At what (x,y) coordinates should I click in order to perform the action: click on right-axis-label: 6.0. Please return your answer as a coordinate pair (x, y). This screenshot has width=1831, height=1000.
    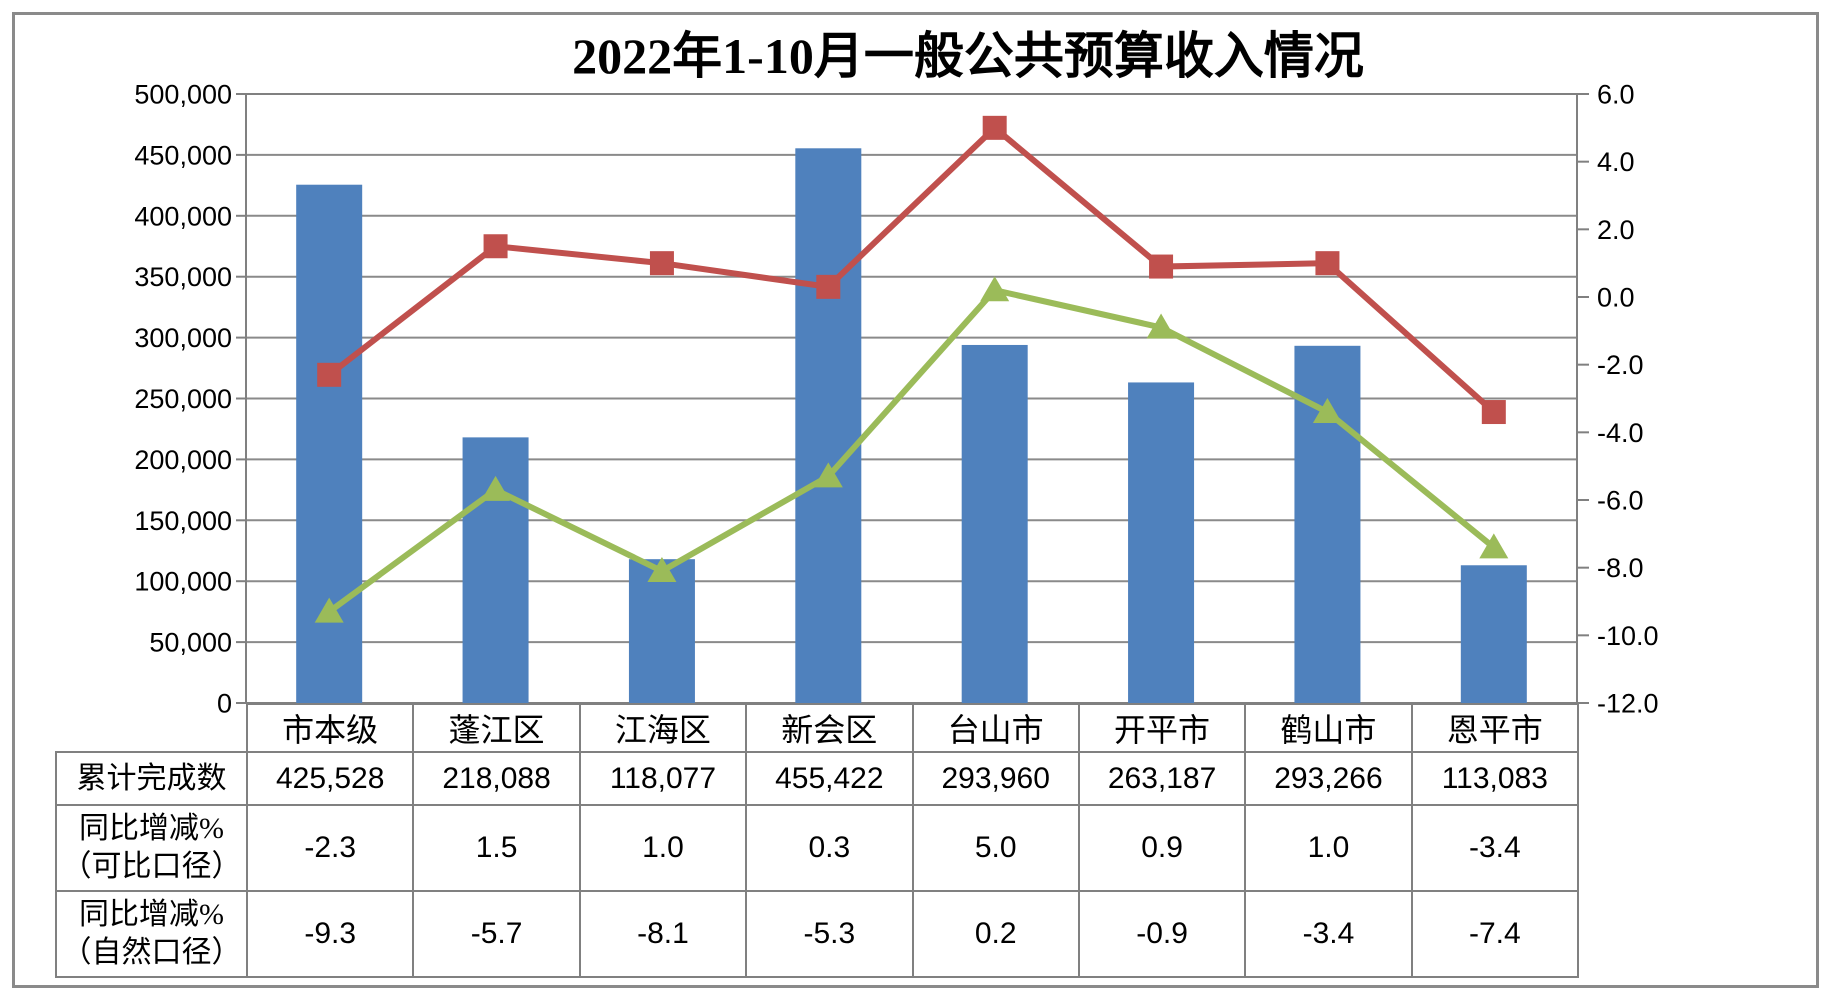
    Looking at the image, I should click on (1616, 94).